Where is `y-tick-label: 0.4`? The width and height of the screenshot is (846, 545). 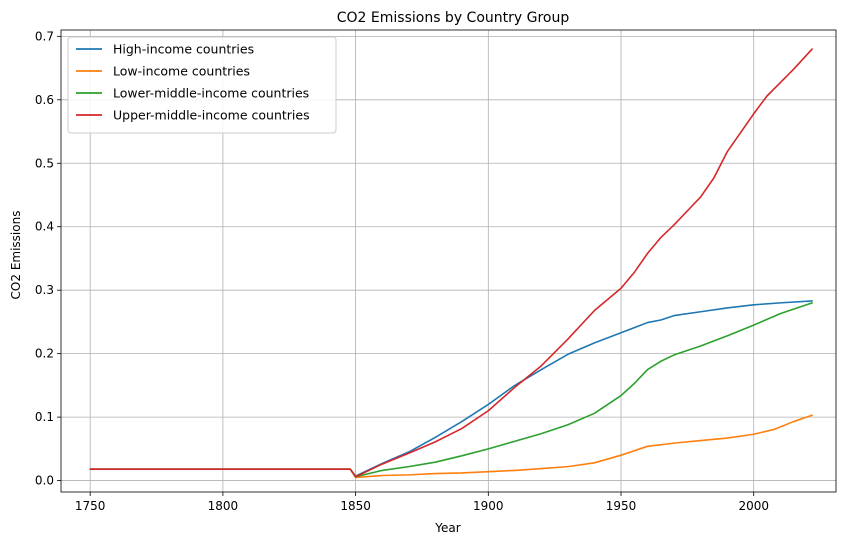
y-tick-label: 0.4 is located at coordinates (44, 227).